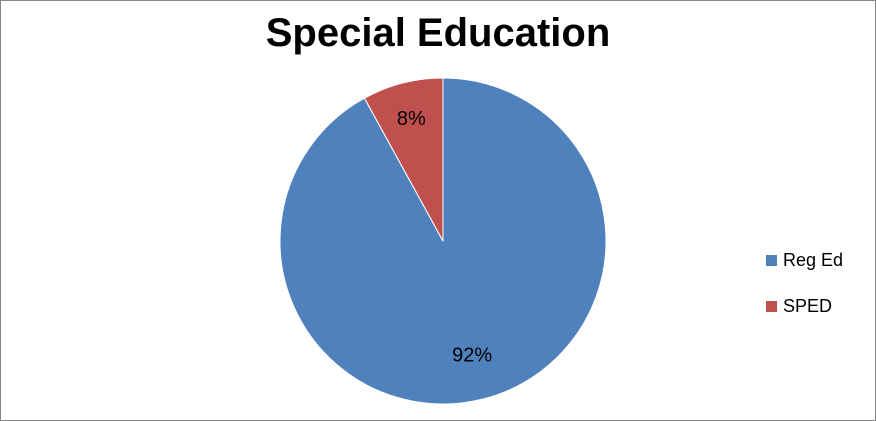  I want to click on legend-item-reg-ed: Reg Ed, so click(804, 260).